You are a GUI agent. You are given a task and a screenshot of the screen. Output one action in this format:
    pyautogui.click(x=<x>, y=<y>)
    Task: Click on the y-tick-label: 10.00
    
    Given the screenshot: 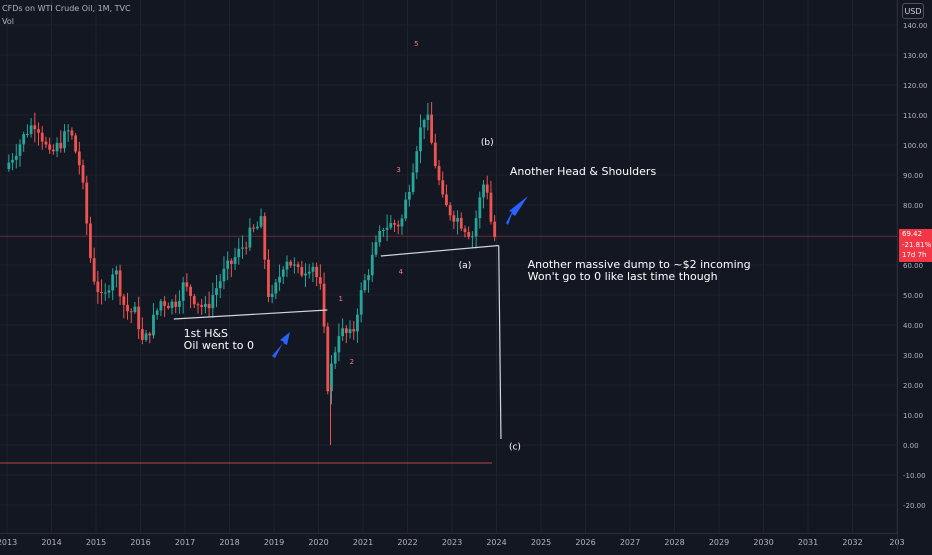 What is the action you would take?
    pyautogui.click(x=913, y=416)
    